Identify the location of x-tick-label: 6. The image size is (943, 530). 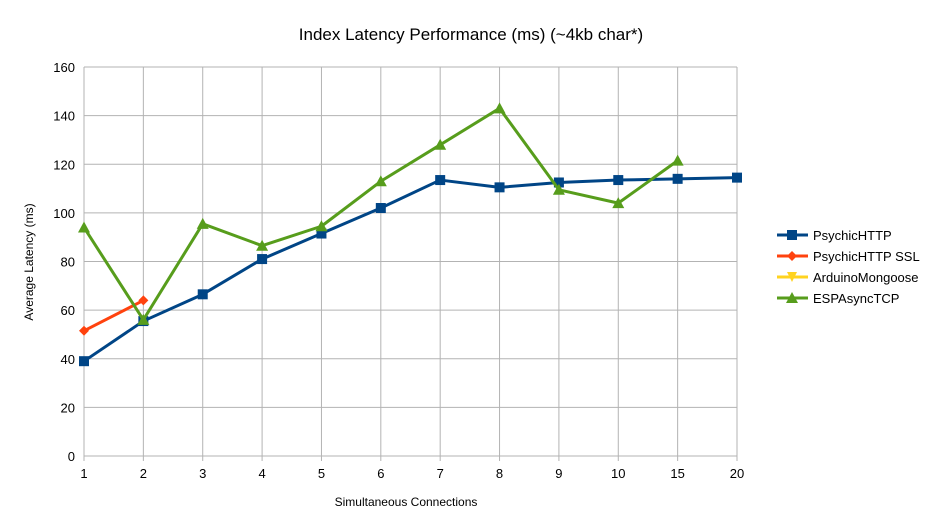
(380, 473).